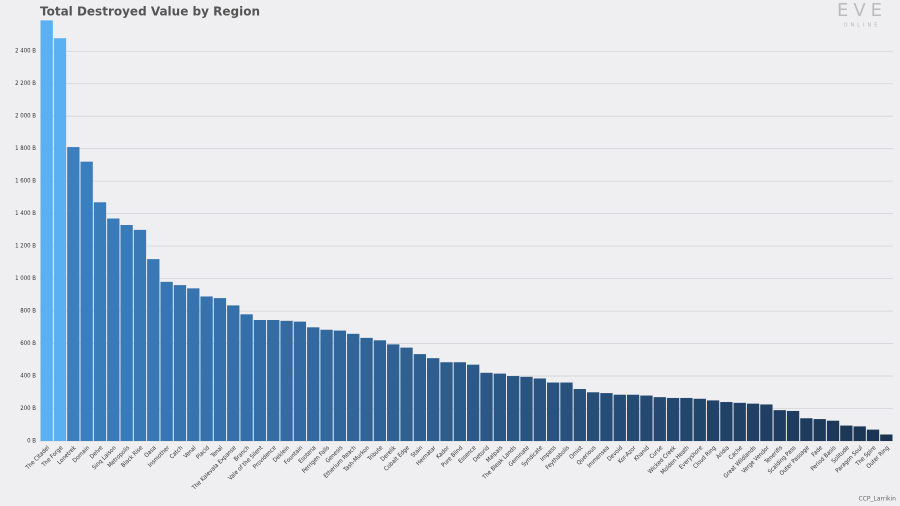  I want to click on y-tick-label: 1 200 B, so click(25, 246).